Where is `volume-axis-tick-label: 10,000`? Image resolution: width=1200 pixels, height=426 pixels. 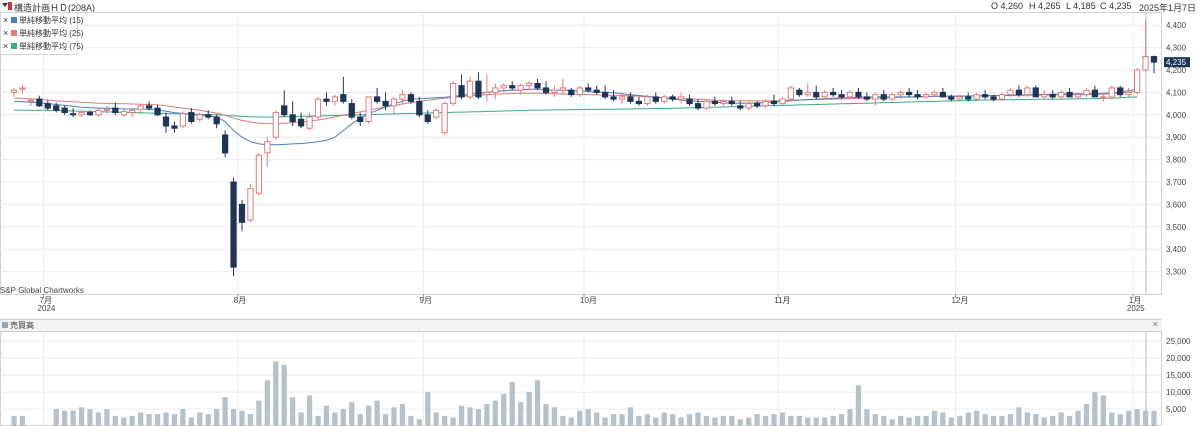
volume-axis-tick-label: 10,000 is located at coordinates (1178, 392).